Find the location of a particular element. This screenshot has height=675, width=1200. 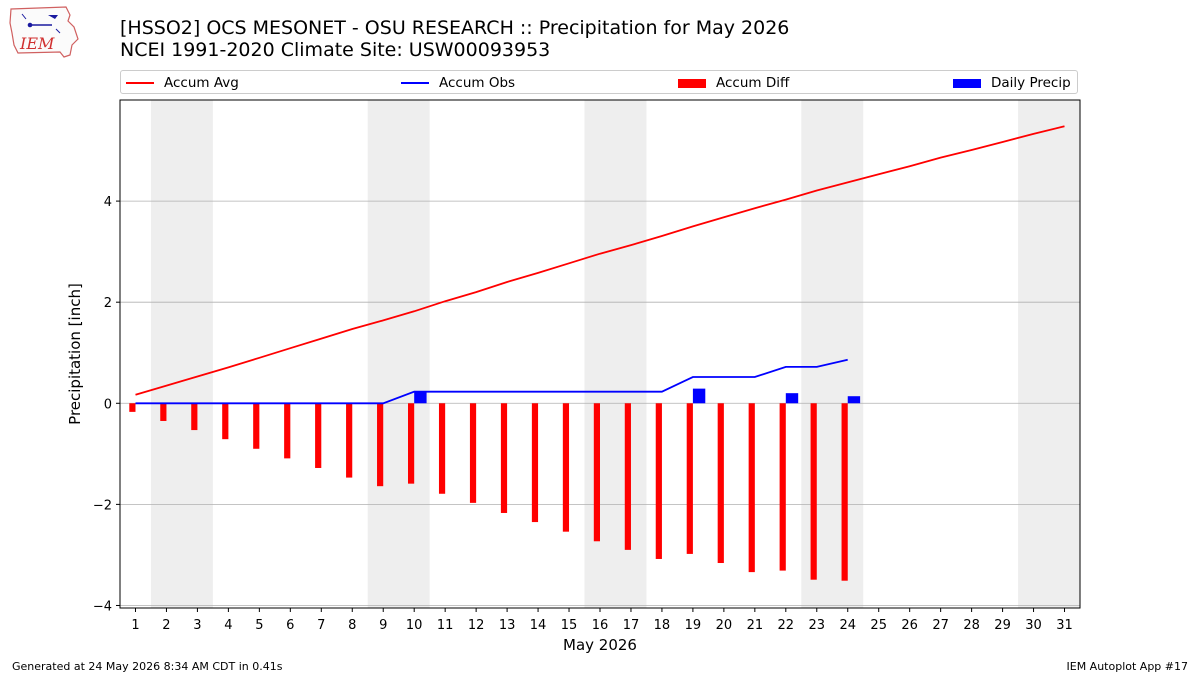

legend-item-daily-precip: Daily Precip is located at coordinates (1012, 83).